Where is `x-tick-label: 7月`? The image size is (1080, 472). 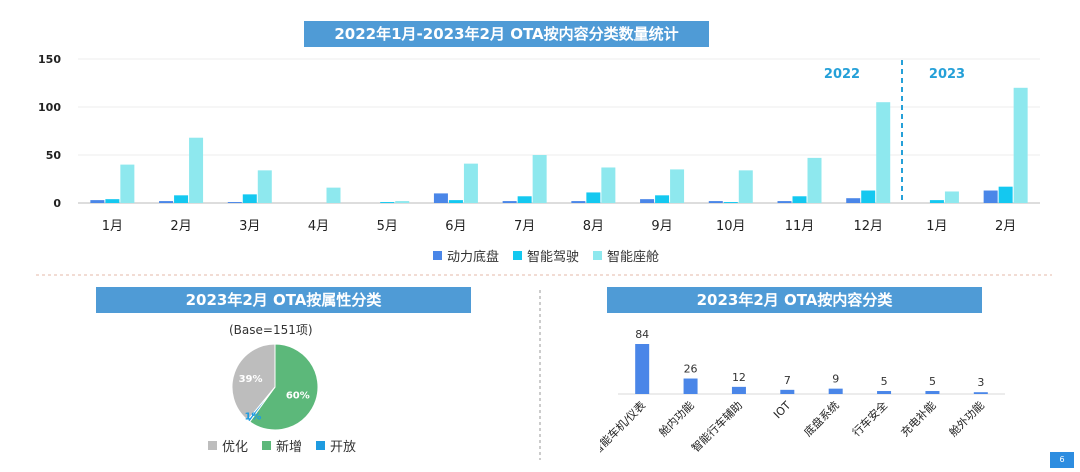
x-tick-label: 7月 is located at coordinates (524, 226).